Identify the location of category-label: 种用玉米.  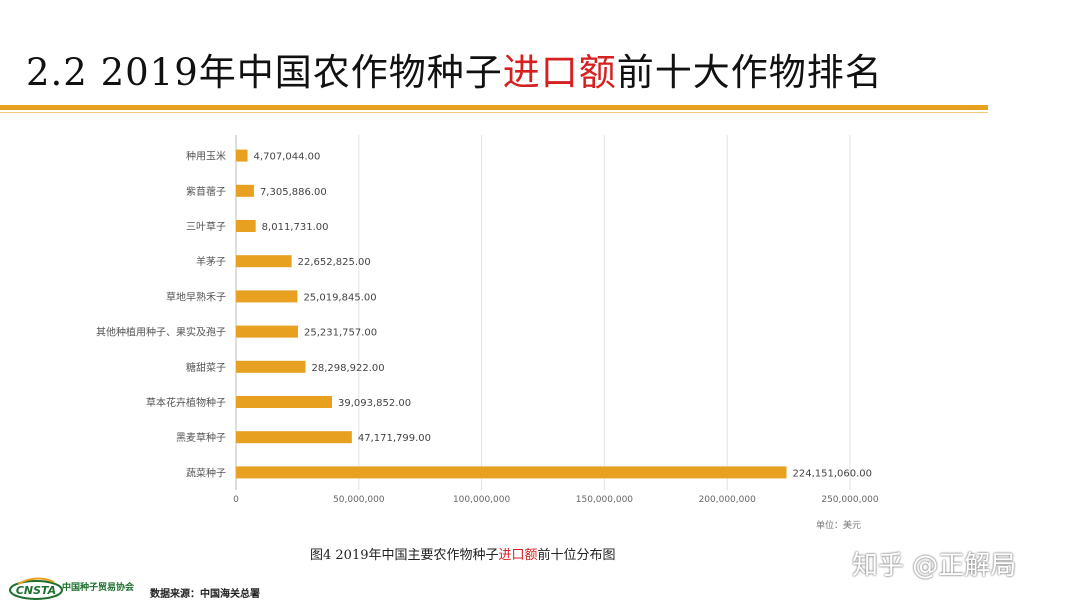
(206, 156).